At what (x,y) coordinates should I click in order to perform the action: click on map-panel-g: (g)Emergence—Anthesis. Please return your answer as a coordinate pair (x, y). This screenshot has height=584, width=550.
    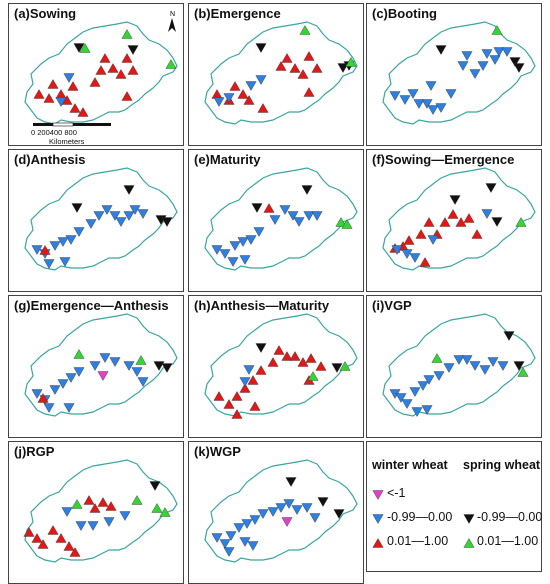
    Looking at the image, I should click on (96, 366).